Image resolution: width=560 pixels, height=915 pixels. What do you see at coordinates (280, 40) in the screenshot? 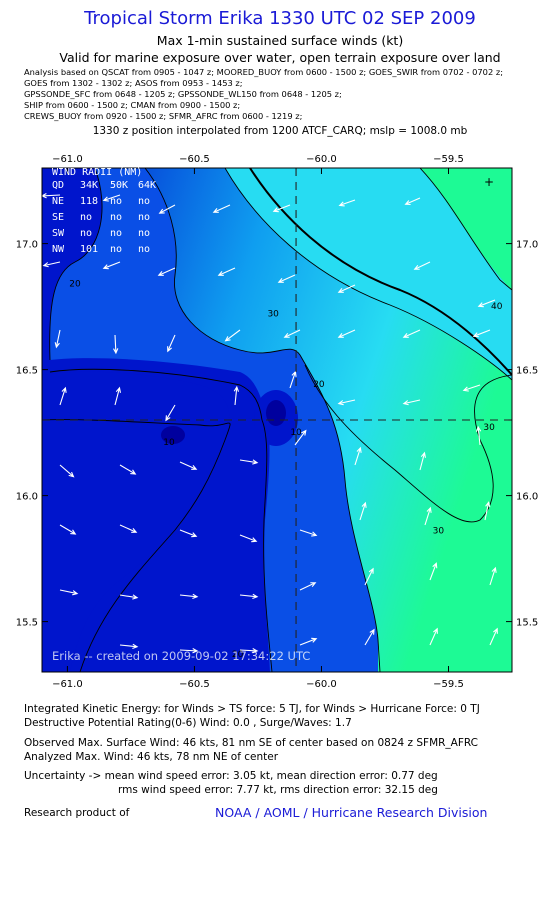
I see `chart-subtitle: Max 1-min sustained surface winds (kt)` at bounding box center [280, 40].